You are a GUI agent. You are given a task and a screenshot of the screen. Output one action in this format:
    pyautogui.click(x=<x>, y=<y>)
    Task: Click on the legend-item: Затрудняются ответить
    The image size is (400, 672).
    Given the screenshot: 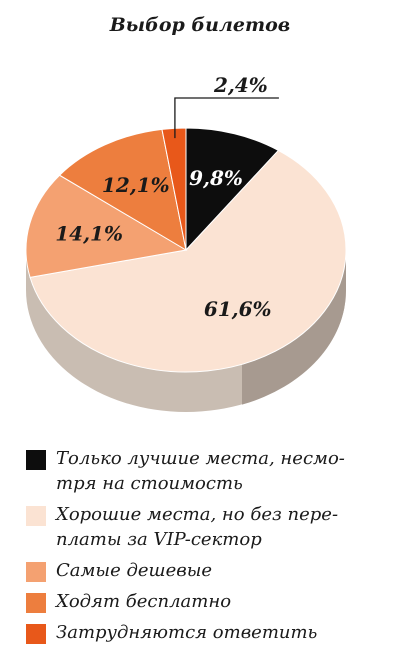 What is the action you would take?
    pyautogui.click(x=206, y=632)
    